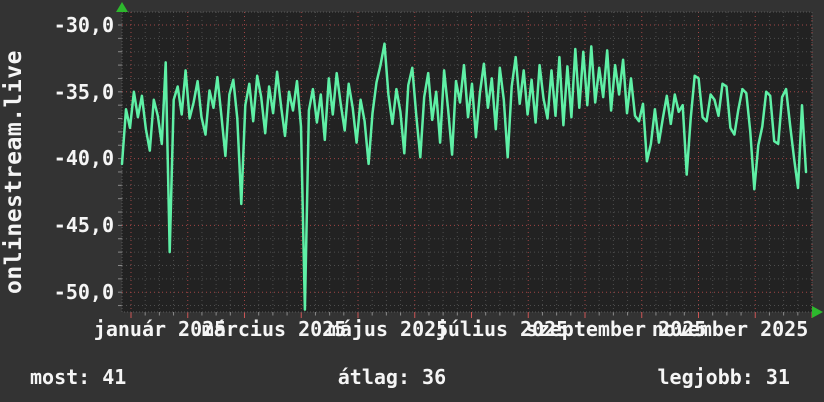  I want to click on x-axis-label-5: november 2025, so click(730, 329).